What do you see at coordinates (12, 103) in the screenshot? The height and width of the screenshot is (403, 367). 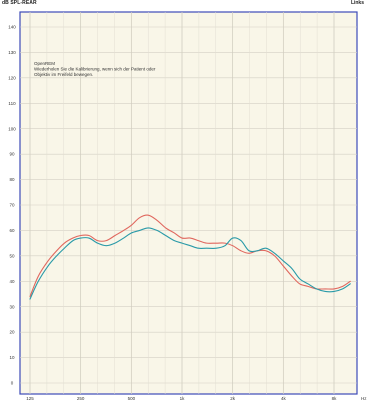 I see `y-tick-label: 110` at bounding box center [12, 103].